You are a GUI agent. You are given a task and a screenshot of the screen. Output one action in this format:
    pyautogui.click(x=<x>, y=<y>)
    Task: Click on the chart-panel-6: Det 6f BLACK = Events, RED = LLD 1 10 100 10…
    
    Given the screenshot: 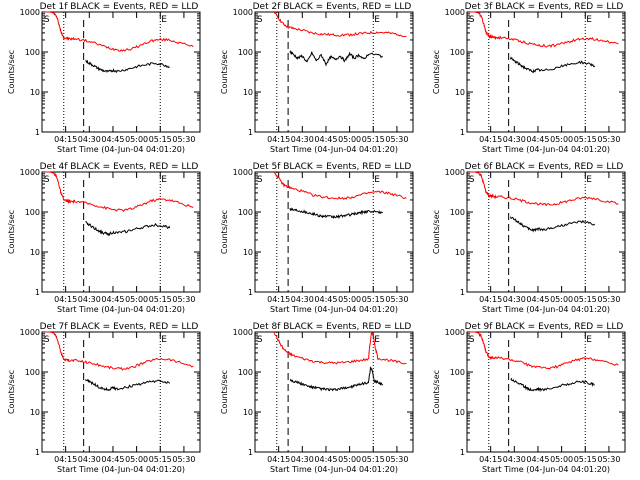 What is the action you would take?
    pyautogui.click(x=529, y=238)
    